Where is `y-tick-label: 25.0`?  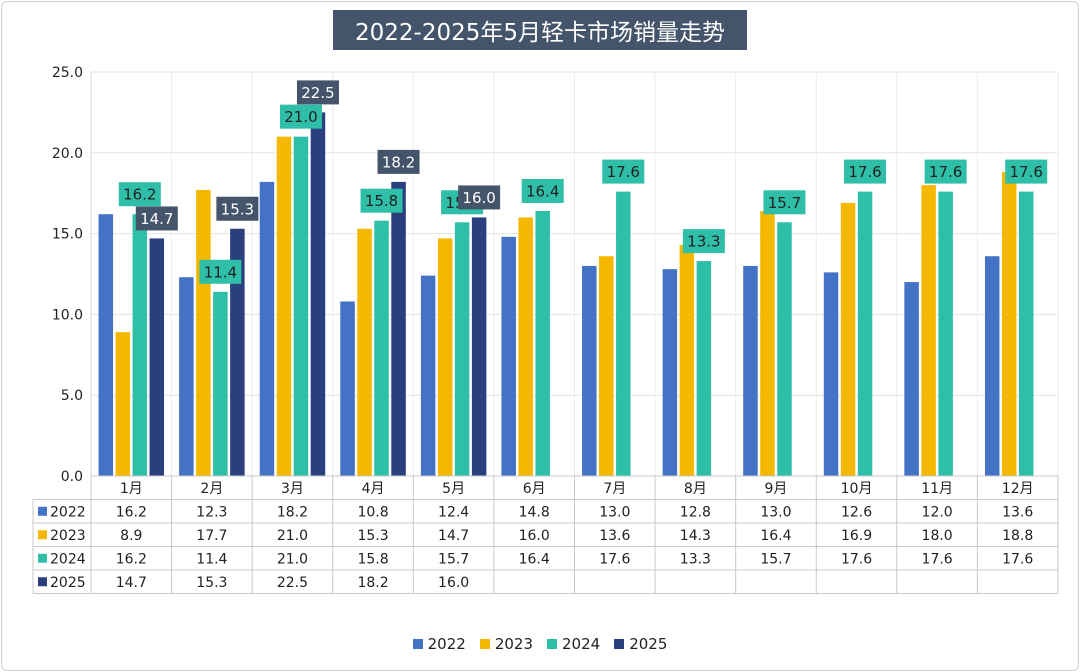
y-tick-label: 25.0 is located at coordinates (67, 73).